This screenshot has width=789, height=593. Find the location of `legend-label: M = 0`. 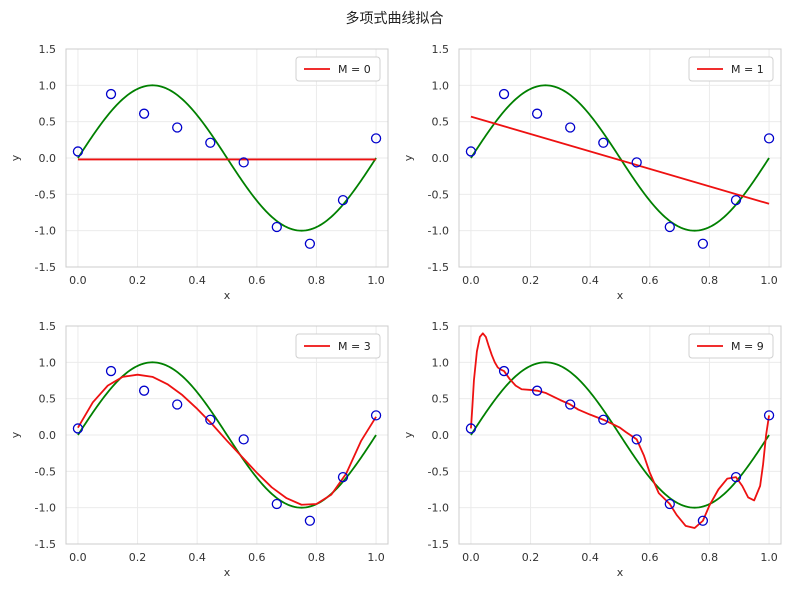

legend-label: M = 0 is located at coordinates (354, 69).